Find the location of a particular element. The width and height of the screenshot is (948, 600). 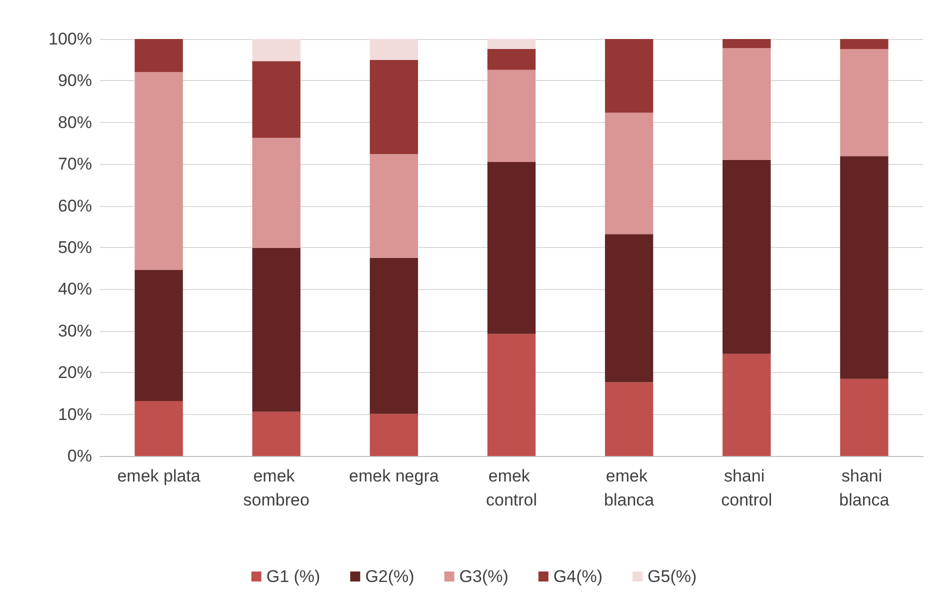

x-tick-label: emek sombreo is located at coordinates (276, 488).